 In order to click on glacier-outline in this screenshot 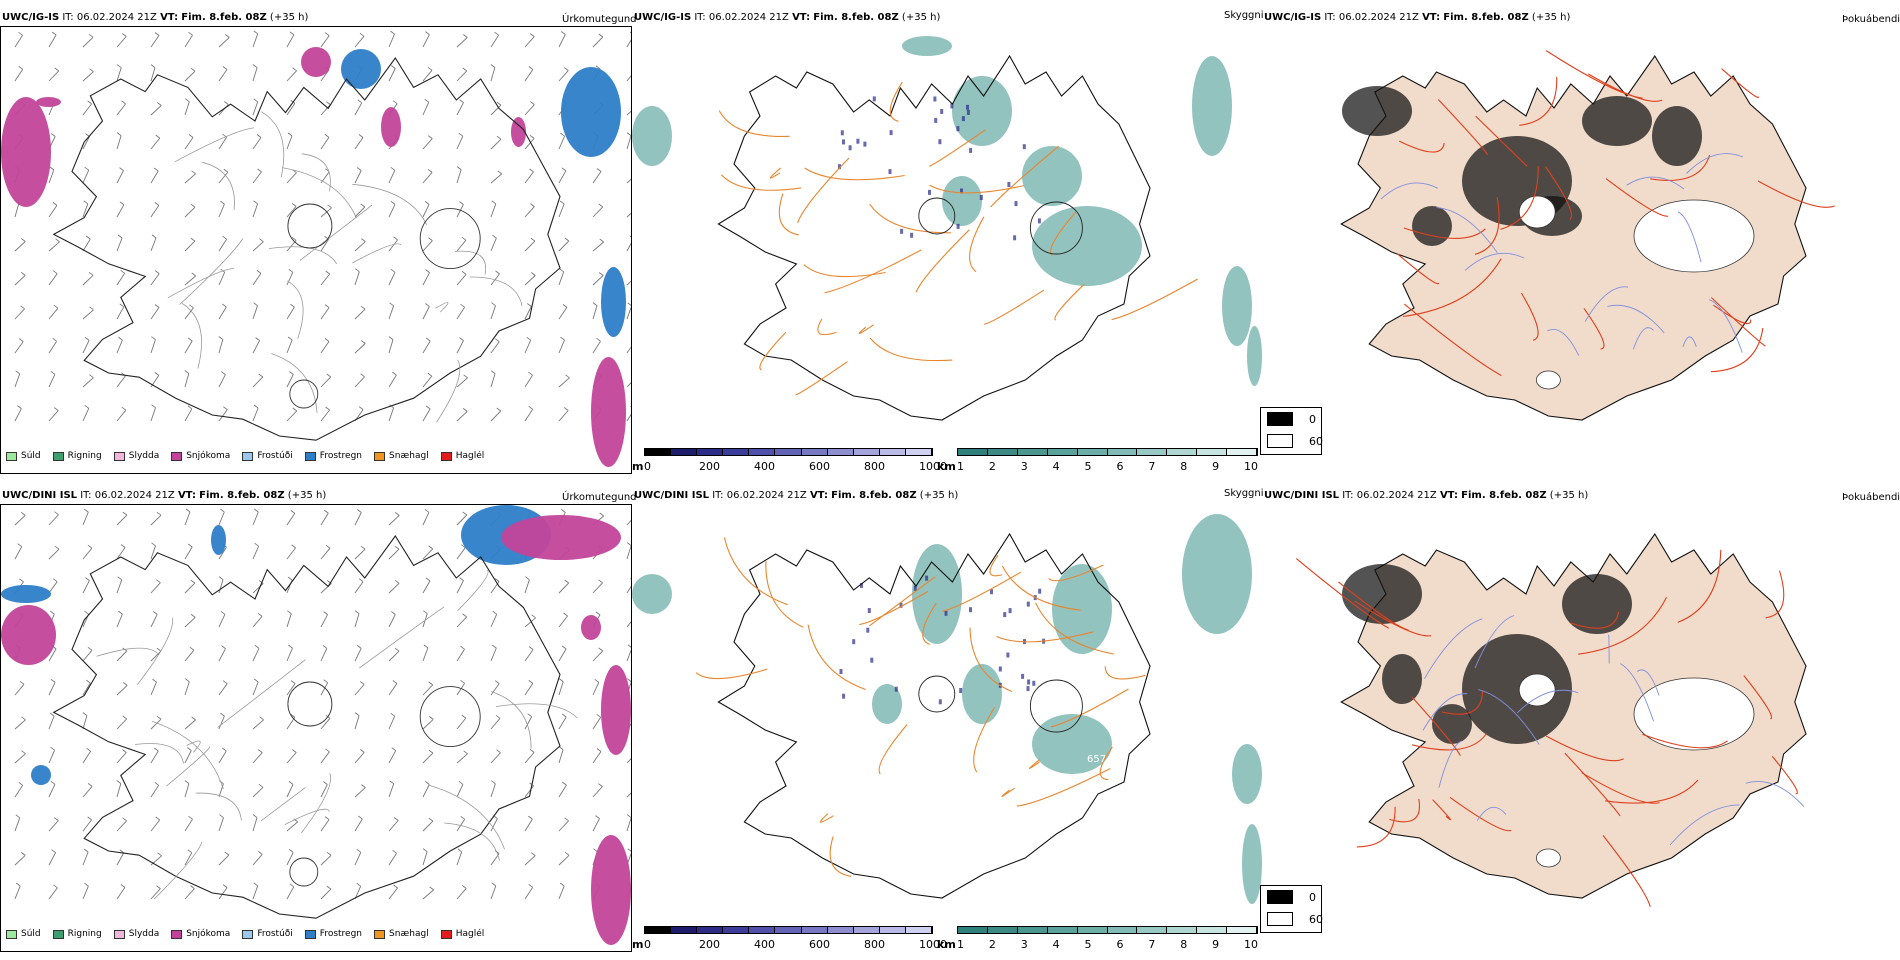, I will do `click(1056, 228)`.